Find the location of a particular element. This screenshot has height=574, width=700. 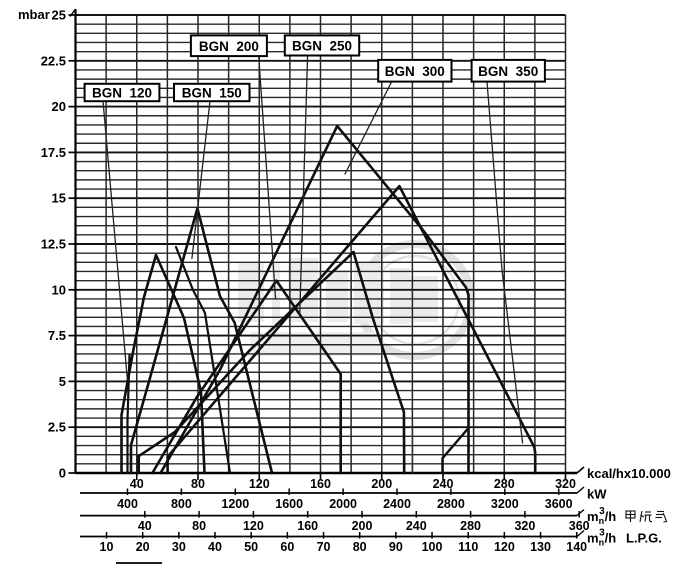

svg-text: 140 is located at coordinates (576, 547).